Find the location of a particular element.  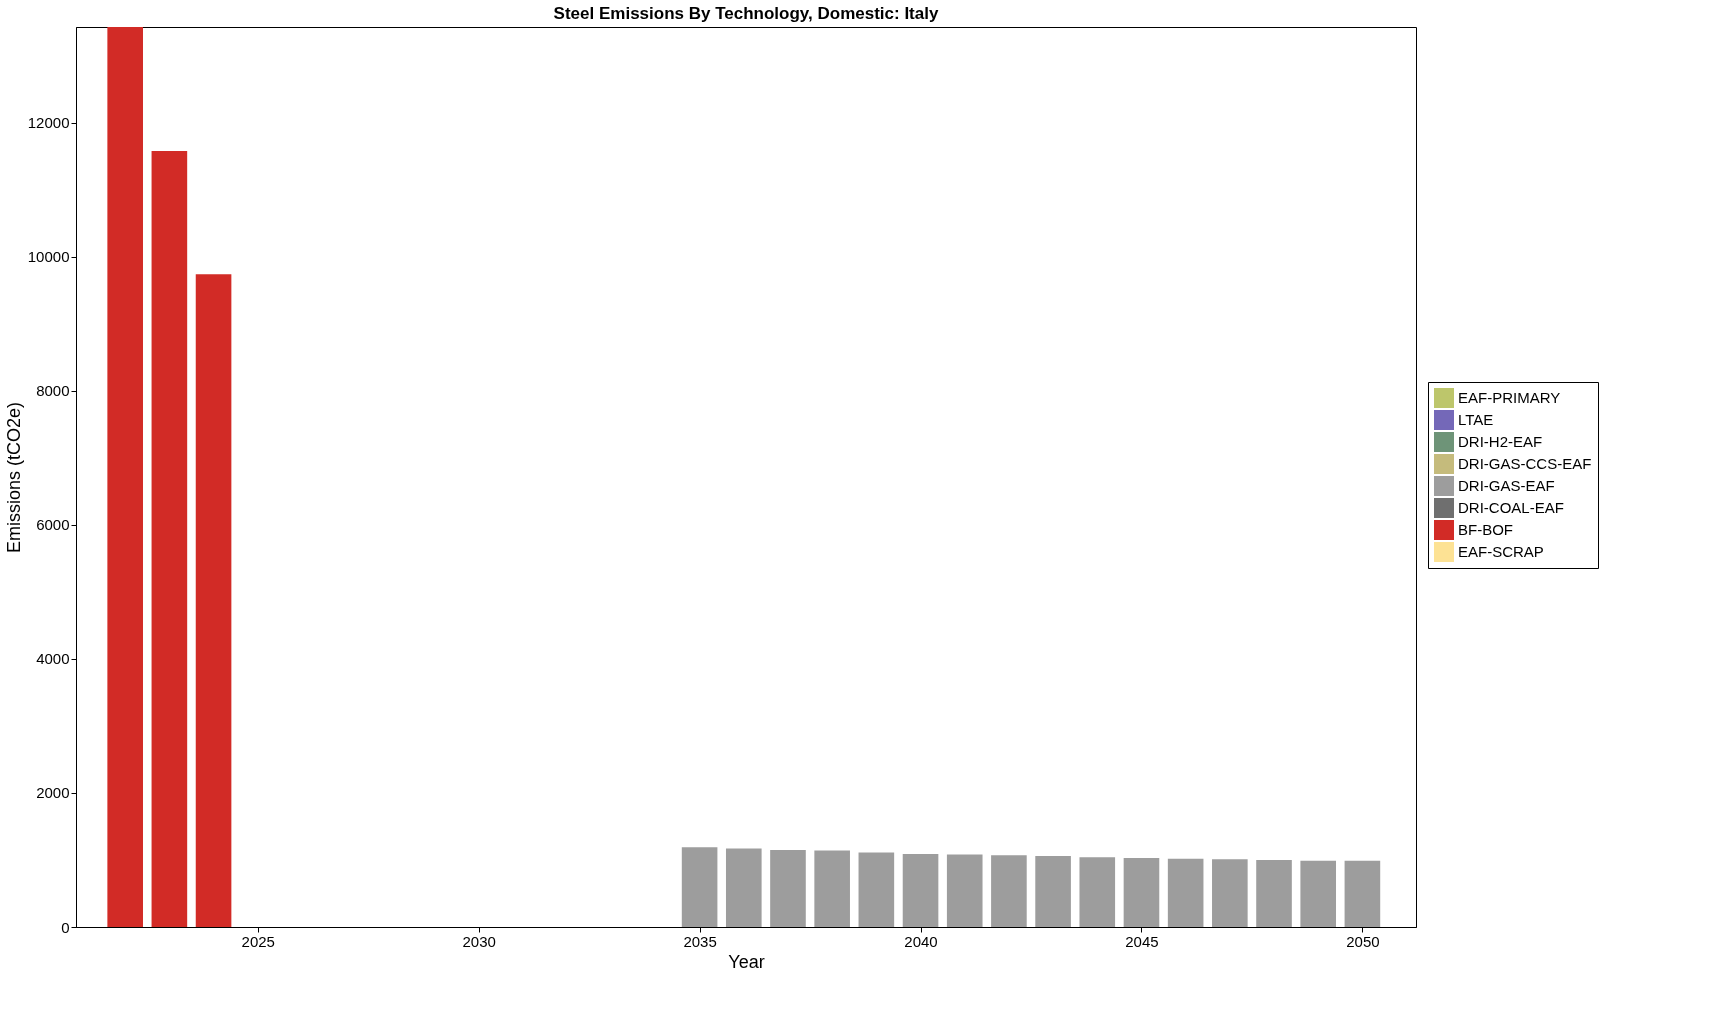

legend-label: DRI-H2-EAF is located at coordinates (1500, 441).